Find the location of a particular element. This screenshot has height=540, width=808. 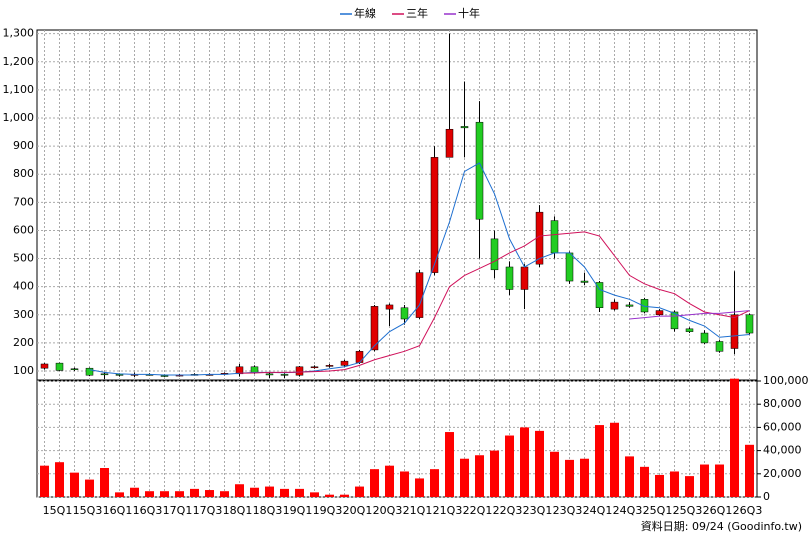

legend-label: 三年 is located at coordinates (417, 13).